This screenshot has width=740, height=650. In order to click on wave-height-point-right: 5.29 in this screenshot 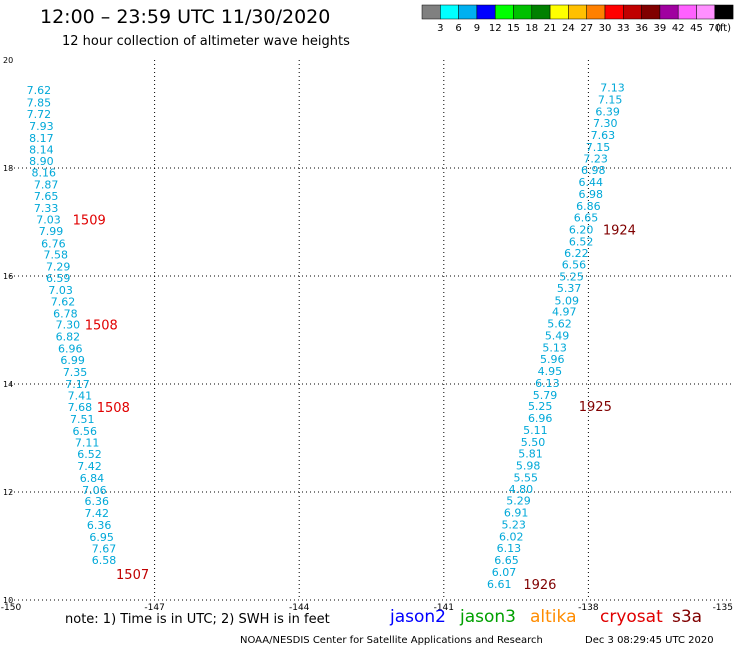, I will do `click(518, 501)`.